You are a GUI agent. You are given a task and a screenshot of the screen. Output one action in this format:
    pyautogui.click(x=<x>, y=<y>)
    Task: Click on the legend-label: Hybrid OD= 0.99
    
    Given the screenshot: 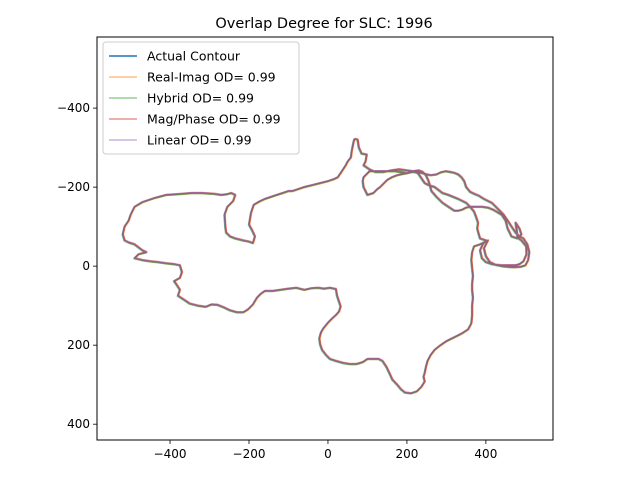 What is the action you would take?
    pyautogui.click(x=200, y=98)
    